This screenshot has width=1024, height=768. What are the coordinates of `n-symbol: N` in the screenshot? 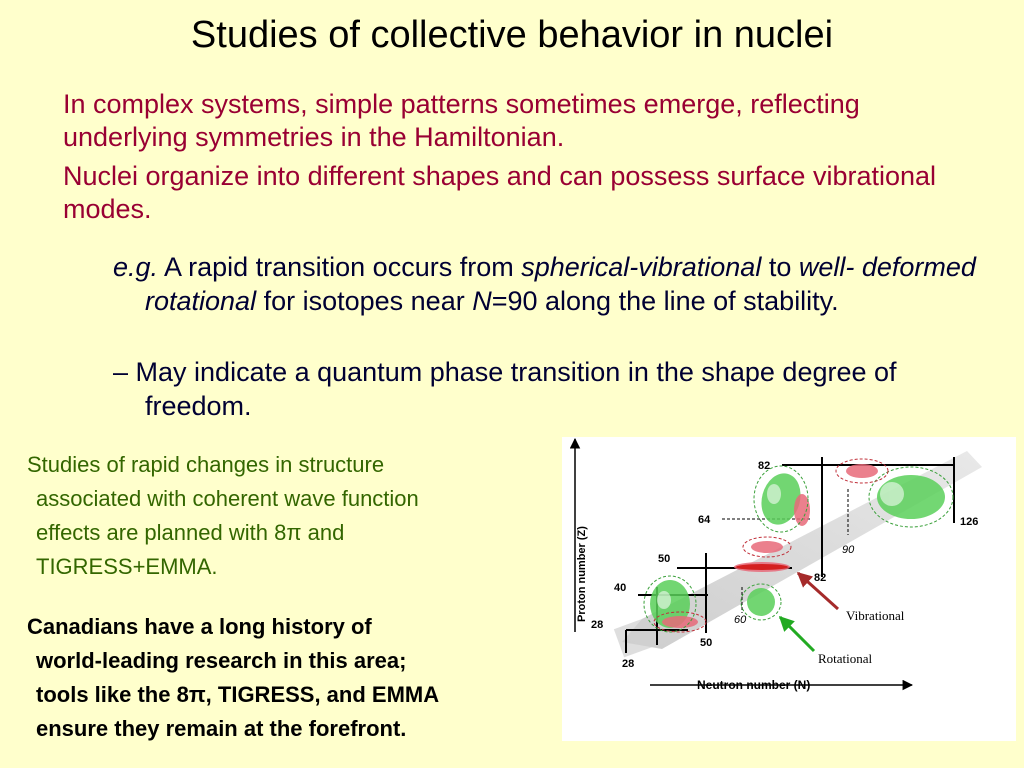 It's located at (482, 301).